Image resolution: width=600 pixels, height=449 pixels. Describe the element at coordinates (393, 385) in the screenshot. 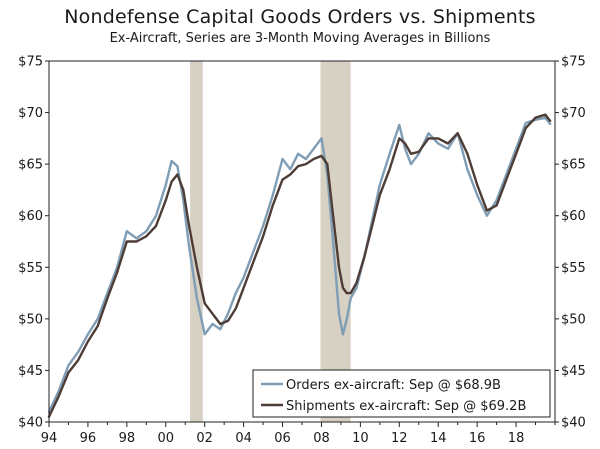

I see `legend-label-1: Orders ex-aircraft: Sep @ $68.9B` at that location.